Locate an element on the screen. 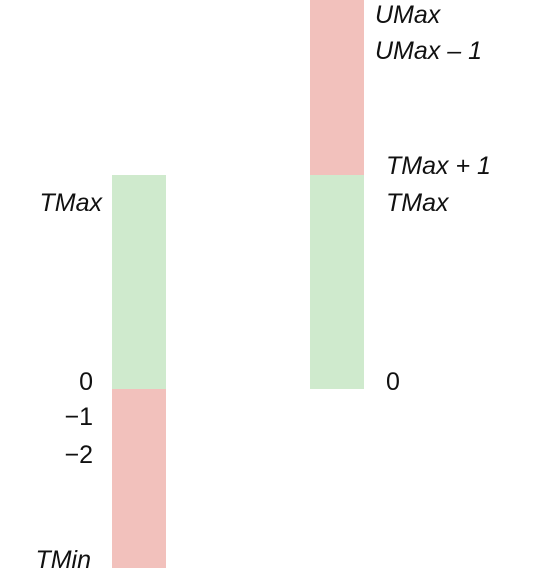 The width and height of the screenshot is (536, 575). signed-negative-segment is located at coordinates (139, 478).